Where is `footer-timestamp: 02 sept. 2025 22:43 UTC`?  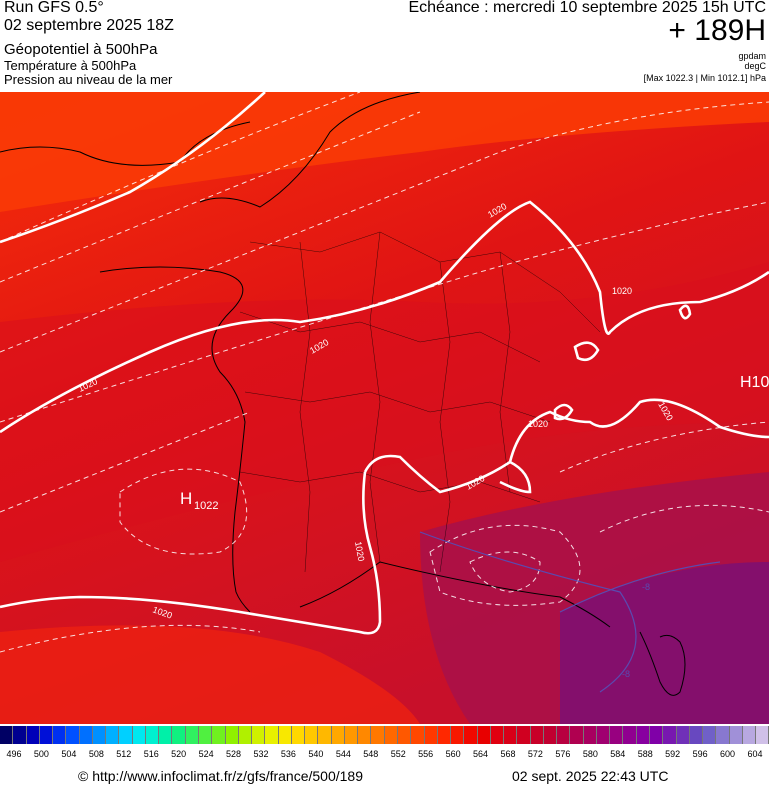
footer-timestamp: 02 sept. 2025 22:43 UTC is located at coordinates (590, 776).